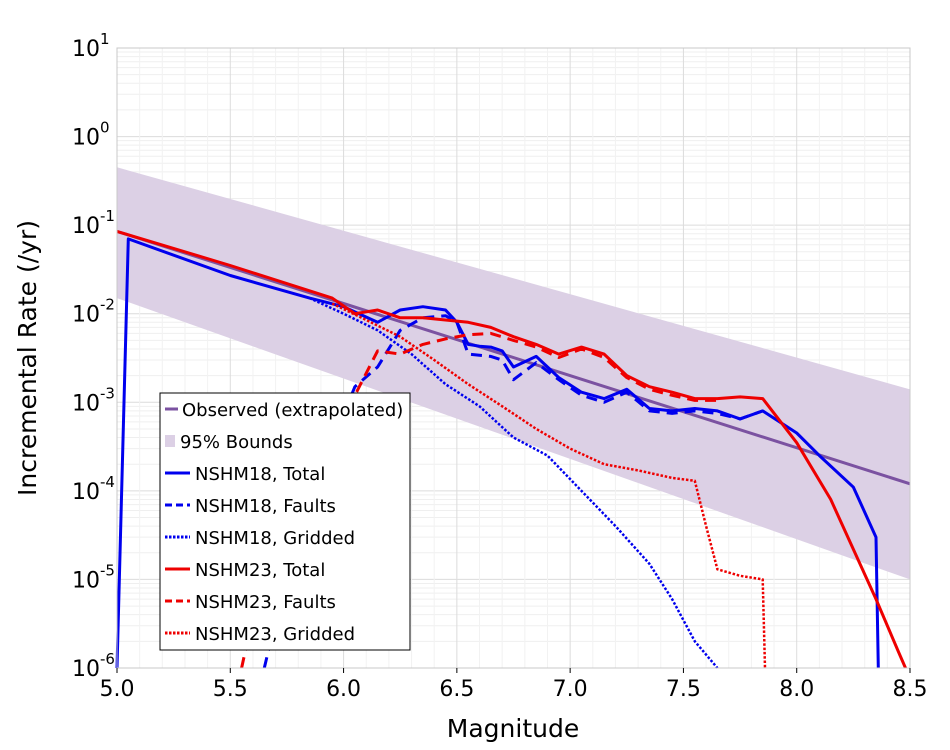 This screenshot has height=750, width=950. What do you see at coordinates (260, 474) in the screenshot?
I see `legend-label: NSHM18, Total` at bounding box center [260, 474].